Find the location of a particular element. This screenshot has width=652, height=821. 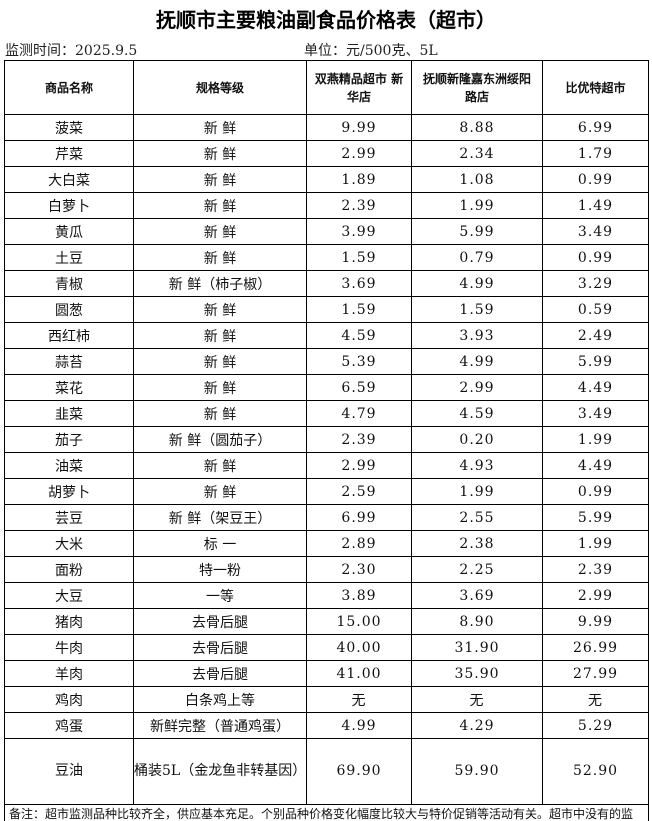

product-name-cell: 芹菜 is located at coordinates (69, 153).